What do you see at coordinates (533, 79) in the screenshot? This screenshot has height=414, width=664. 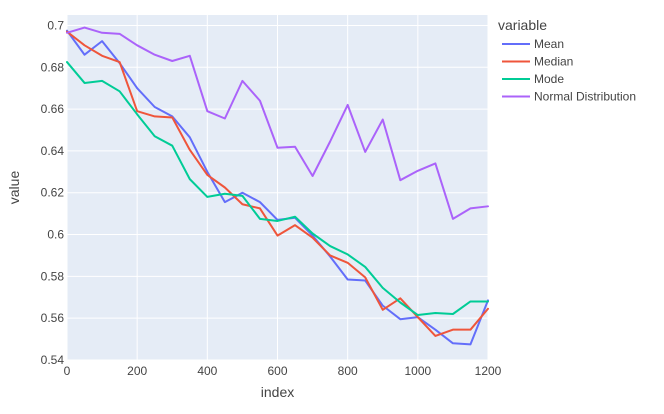 I see `legend-item-mode: Mode` at bounding box center [533, 79].